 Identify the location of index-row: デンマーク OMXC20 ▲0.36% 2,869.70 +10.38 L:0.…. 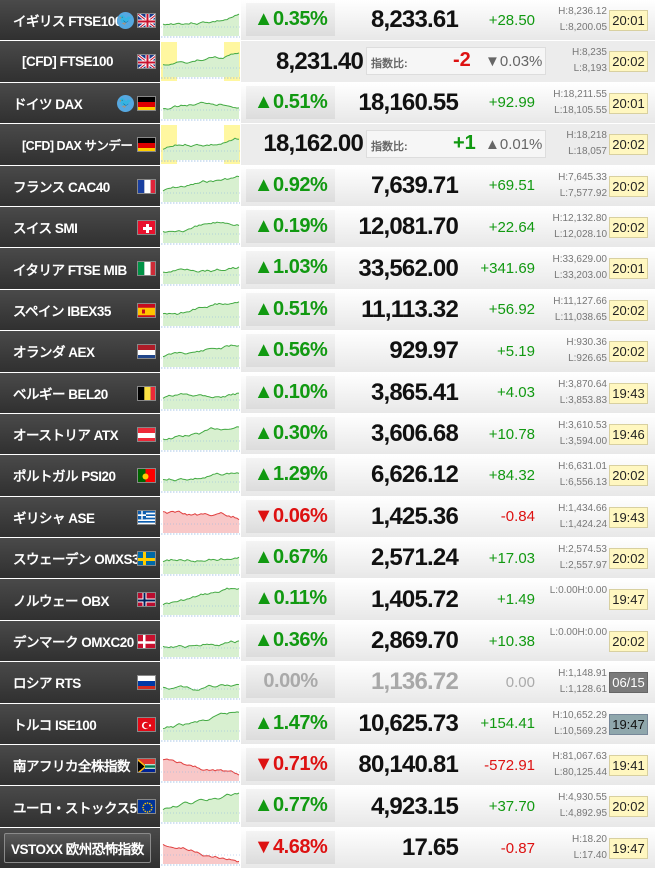
(327, 641).